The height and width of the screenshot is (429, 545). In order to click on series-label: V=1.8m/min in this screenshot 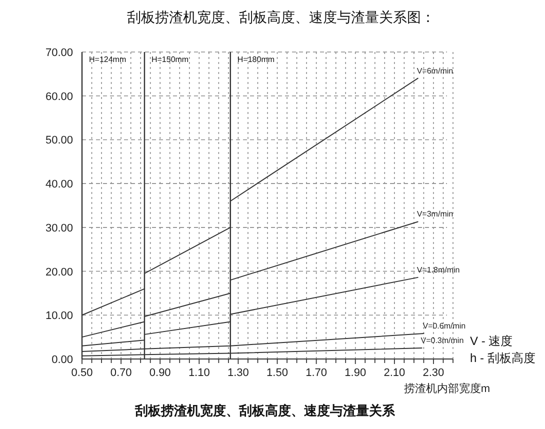, I will do `click(438, 269)`.